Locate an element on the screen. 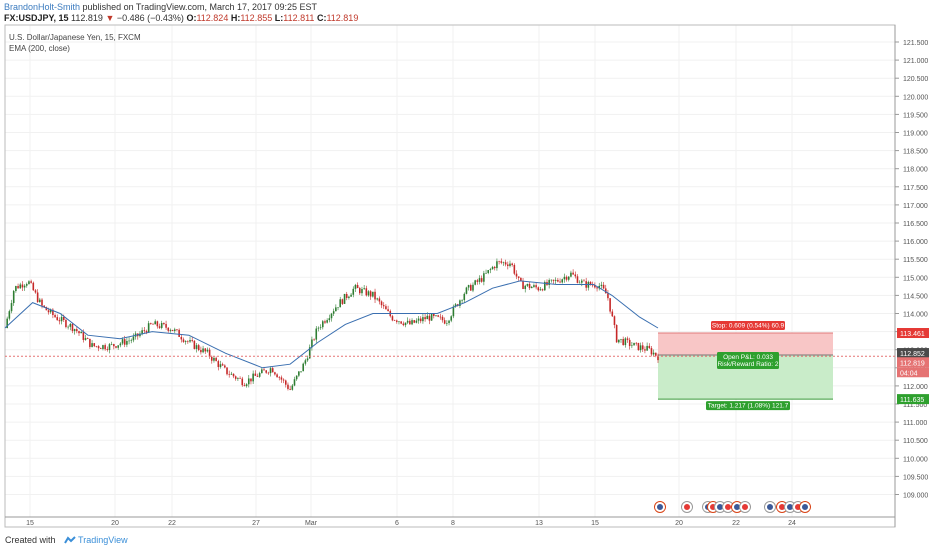 This screenshot has height=550, width=932. time-axis: 15 20 22 27 Mar 6 8 13 15 20 22 24 is located at coordinates (411, 523).